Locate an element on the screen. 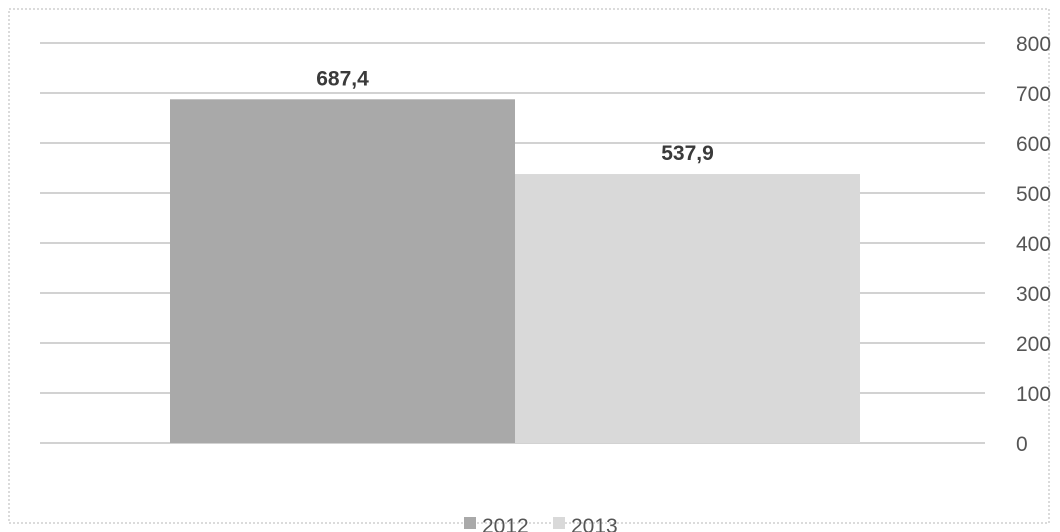  y-tick-label-300: 300 is located at coordinates (1033, 294).